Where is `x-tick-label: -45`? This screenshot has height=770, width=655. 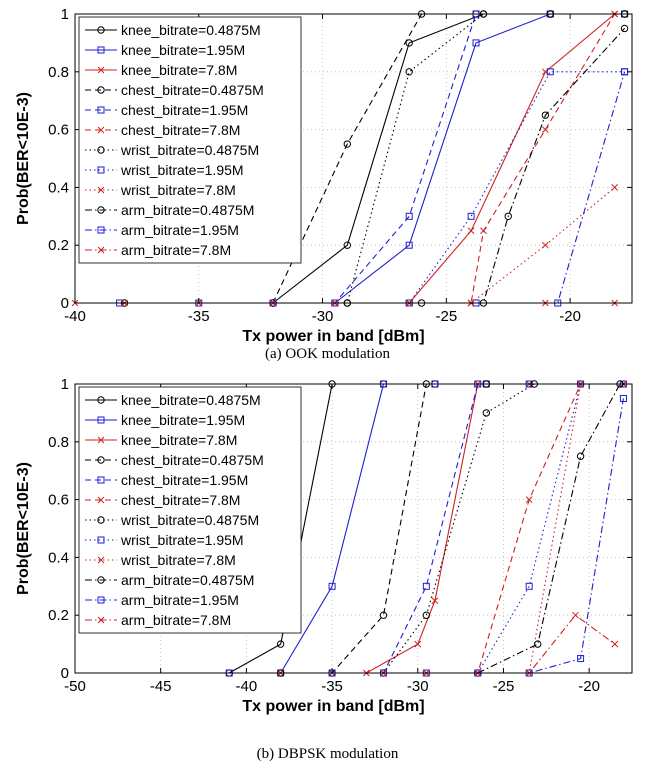
x-tick-label: -45 is located at coordinates (161, 686).